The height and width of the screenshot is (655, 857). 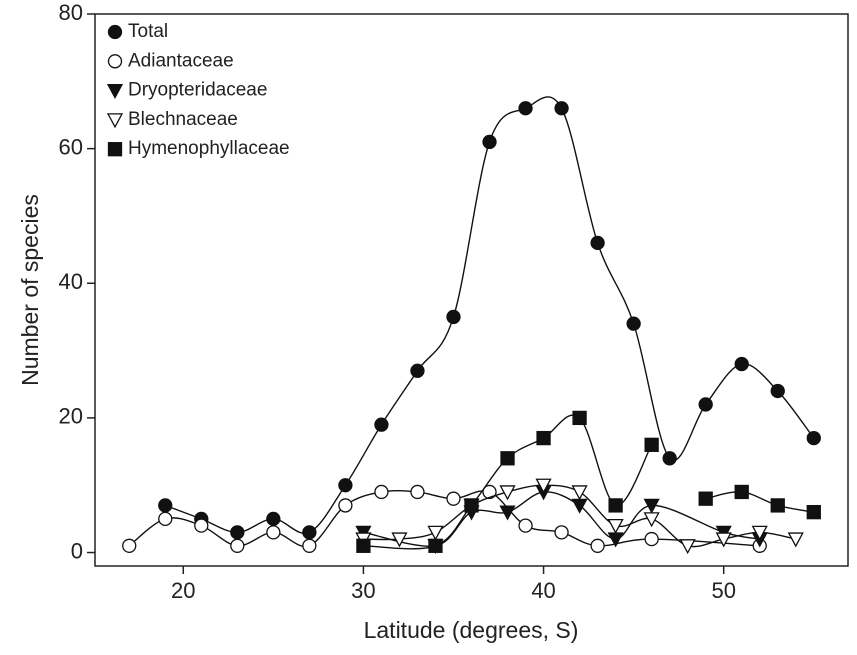 What do you see at coordinates (148, 31) in the screenshot?
I see `legend-label: Total` at bounding box center [148, 31].